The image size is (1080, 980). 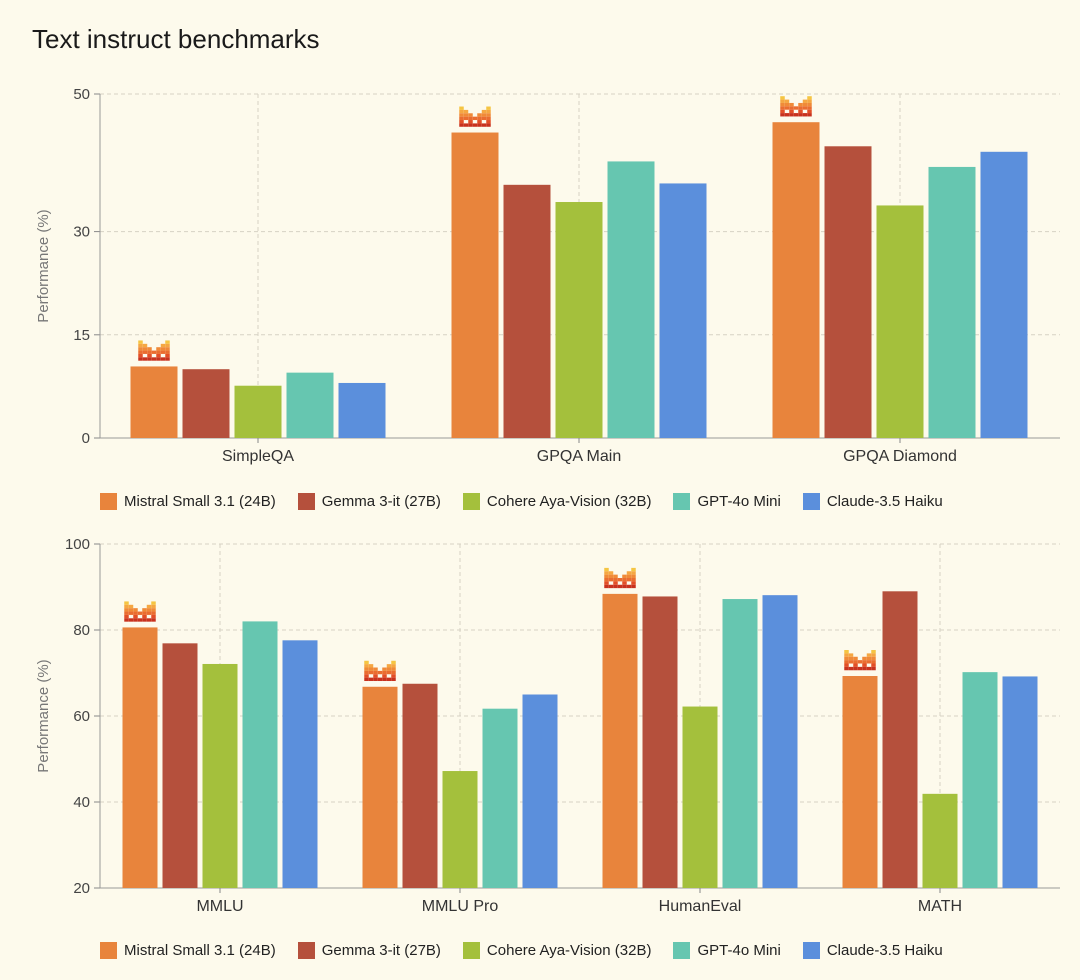 What do you see at coordinates (86, 438) in the screenshot?
I see `y-tick-label: 0` at bounding box center [86, 438].